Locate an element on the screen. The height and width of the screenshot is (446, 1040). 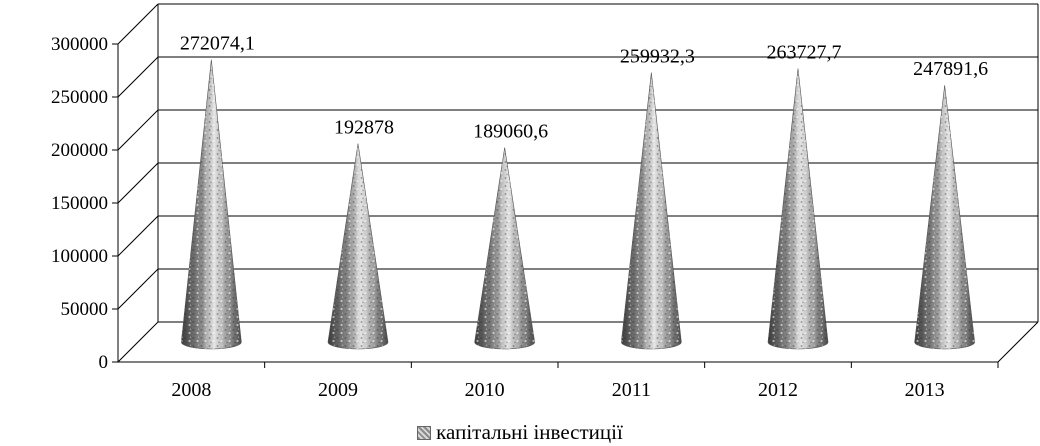
data-label: 189060,6 is located at coordinates (510, 132).